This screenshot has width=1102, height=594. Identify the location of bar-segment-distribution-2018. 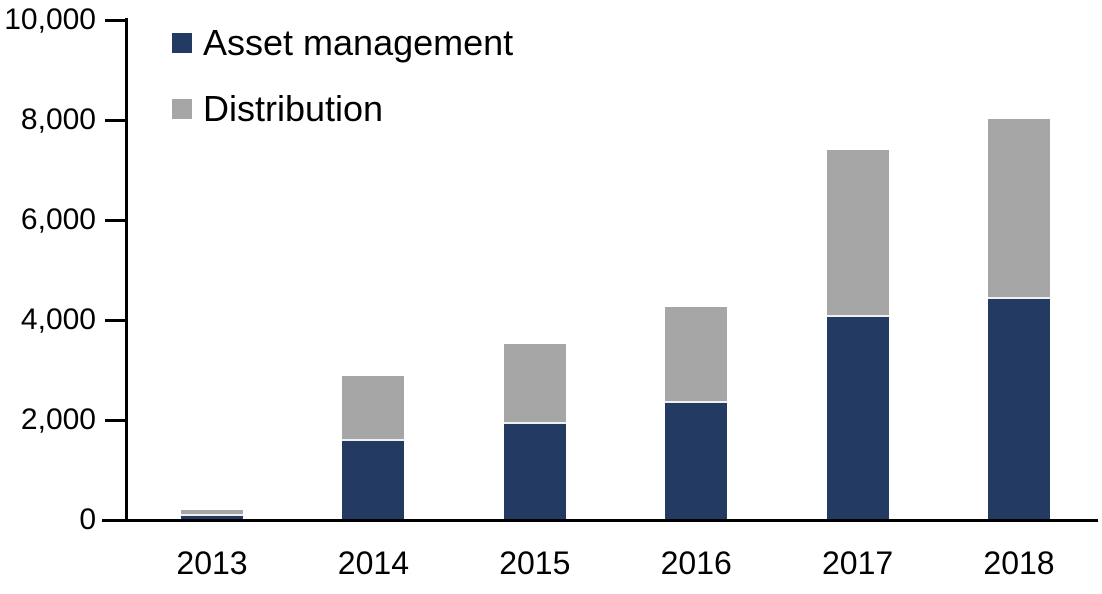
(1019, 209).